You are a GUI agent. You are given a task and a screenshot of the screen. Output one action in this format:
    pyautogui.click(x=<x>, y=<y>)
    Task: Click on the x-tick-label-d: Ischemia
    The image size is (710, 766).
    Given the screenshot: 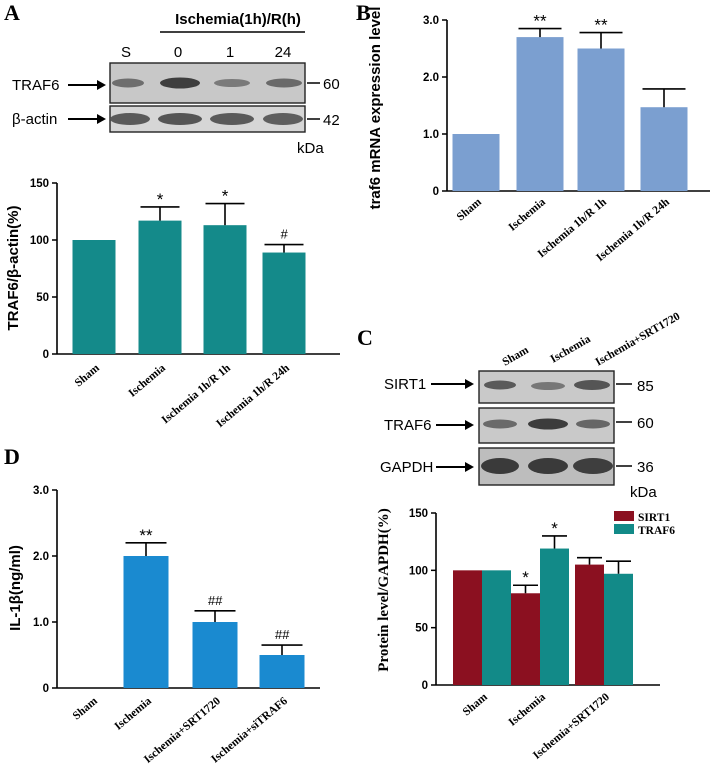 What is the action you would take?
    pyautogui.click(x=133, y=714)
    